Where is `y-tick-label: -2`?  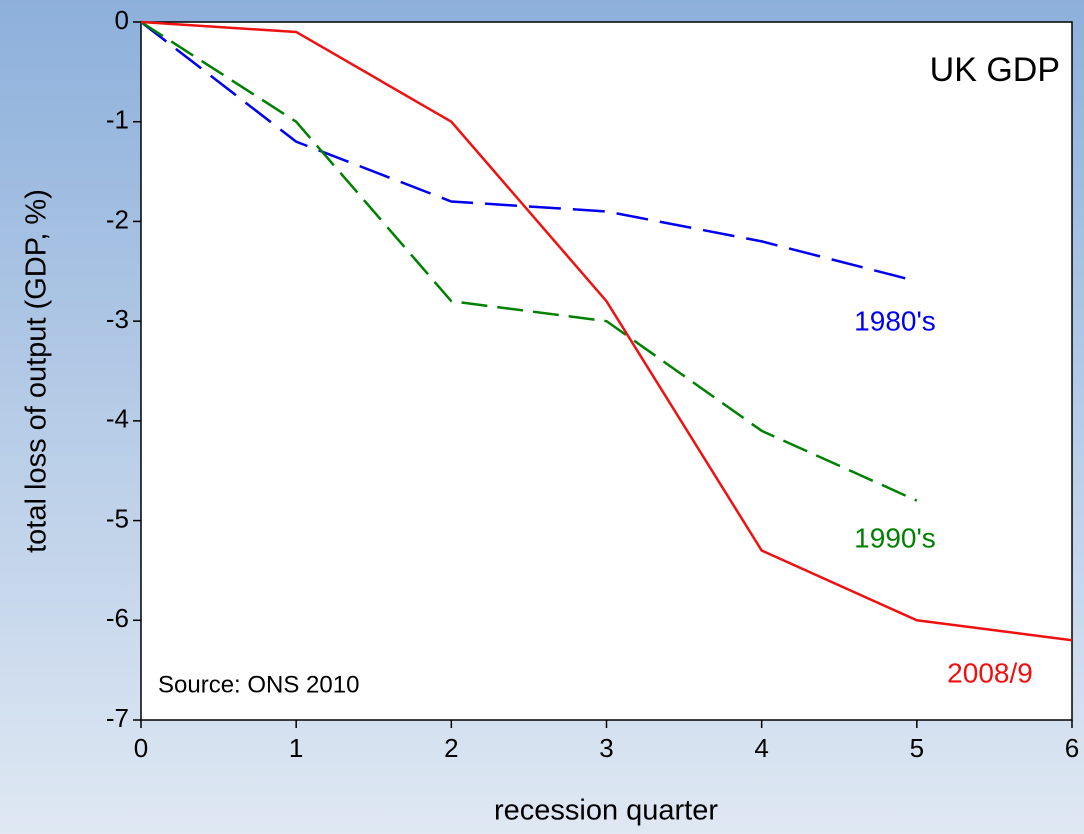 y-tick-label: -2 is located at coordinates (117, 219).